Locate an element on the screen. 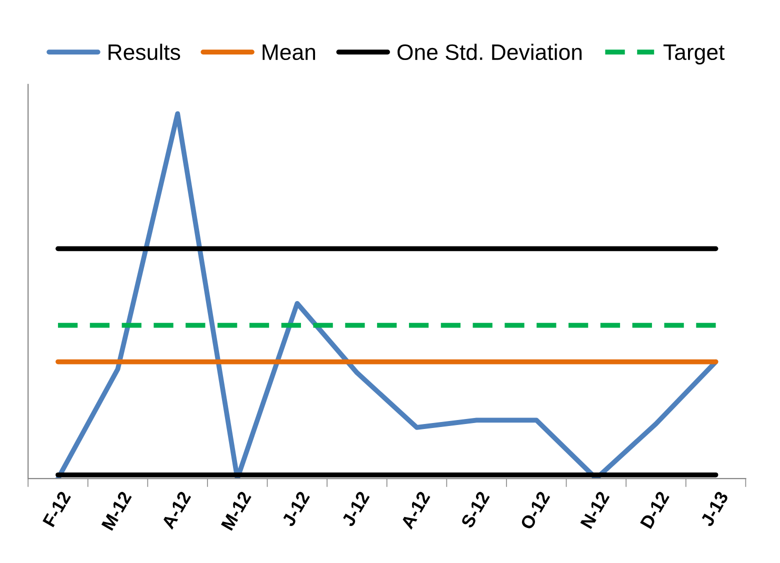 Image resolution: width=780 pixels, height=563 pixels. legend-label: Mean is located at coordinates (289, 52).